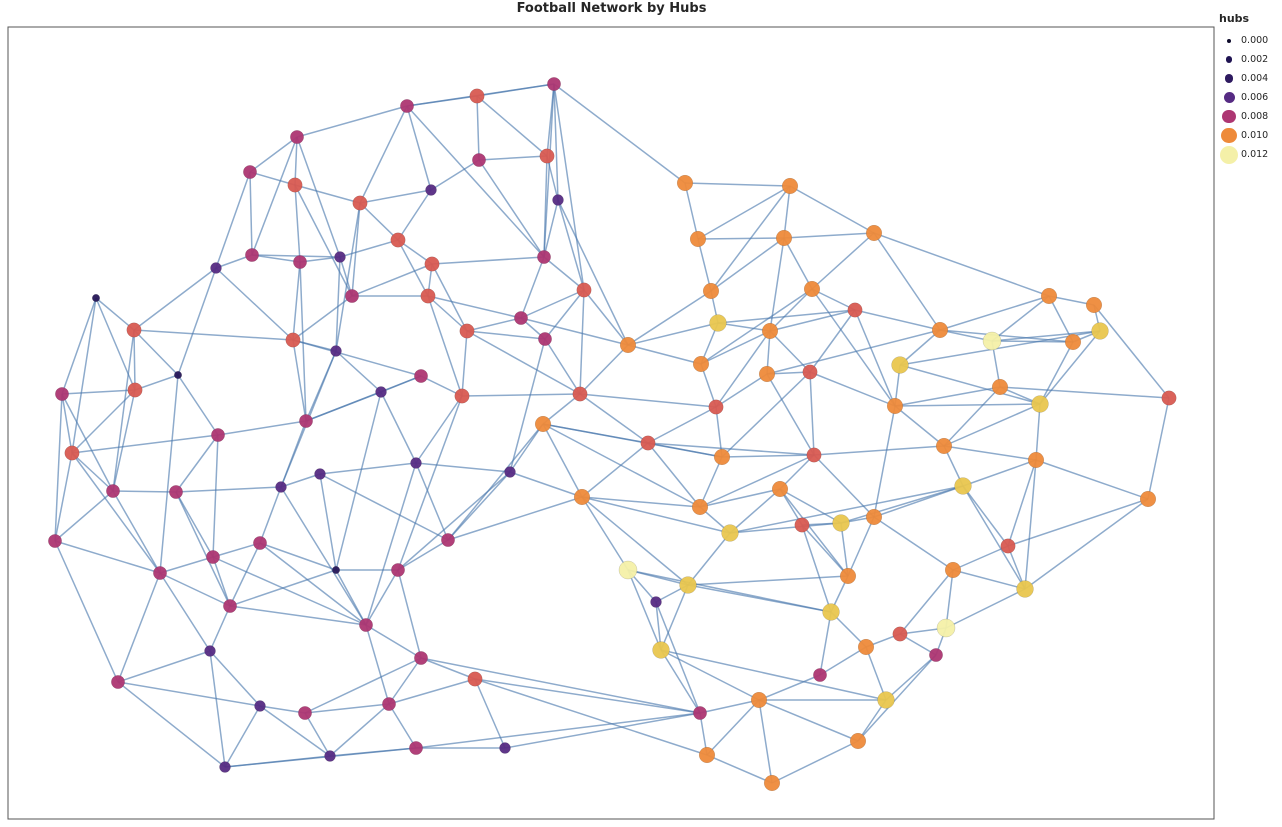 The width and height of the screenshot is (1282, 827). What do you see at coordinates (611, 8) in the screenshot?
I see `chart-title: Football Network by Hubs` at bounding box center [611, 8].